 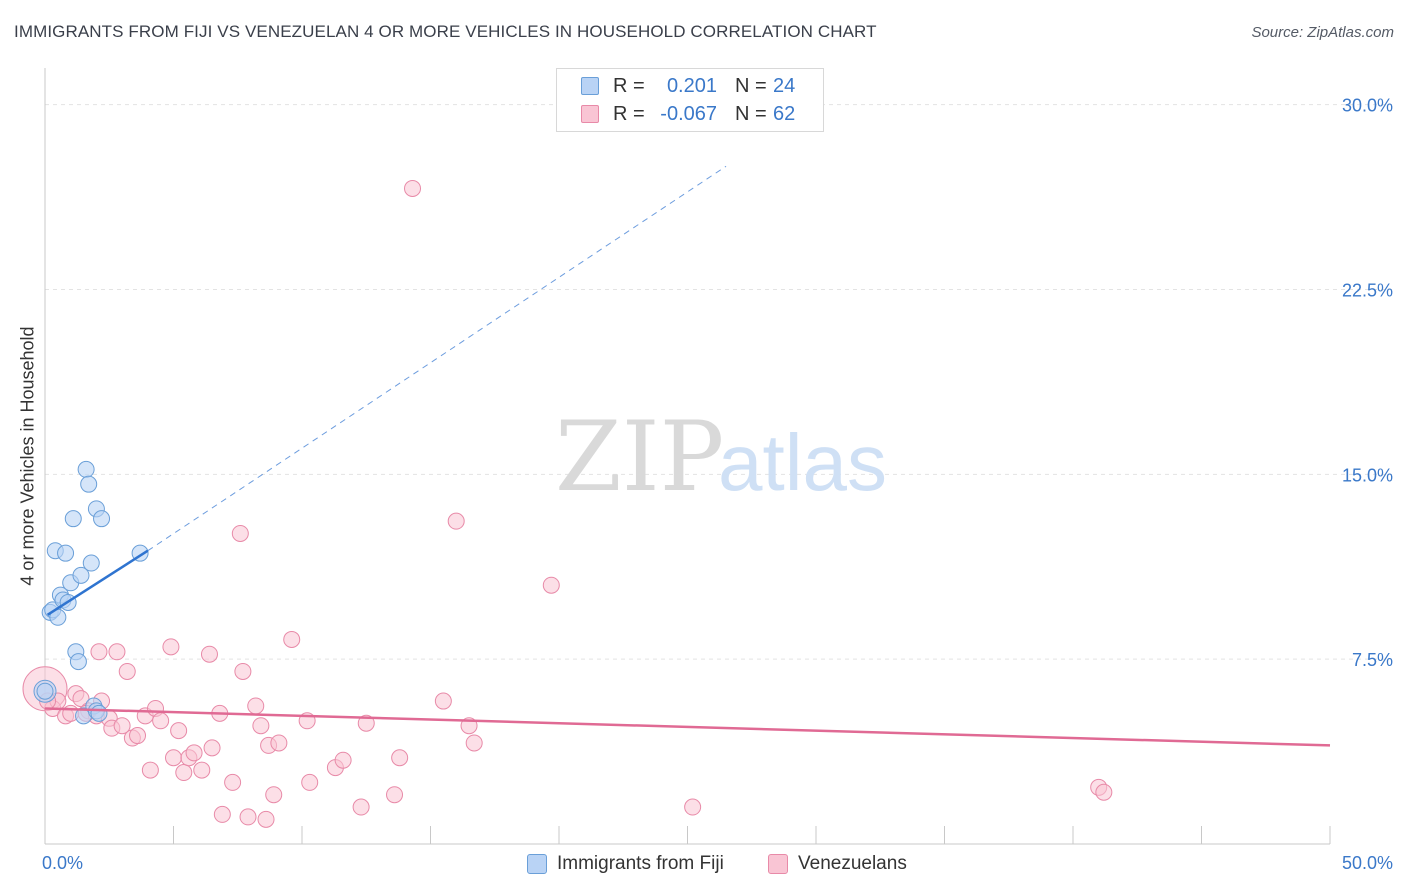 What do you see at coordinates (537, 864) in the screenshot?
I see `bottom-legend-swatch-fiji` at bounding box center [537, 864].